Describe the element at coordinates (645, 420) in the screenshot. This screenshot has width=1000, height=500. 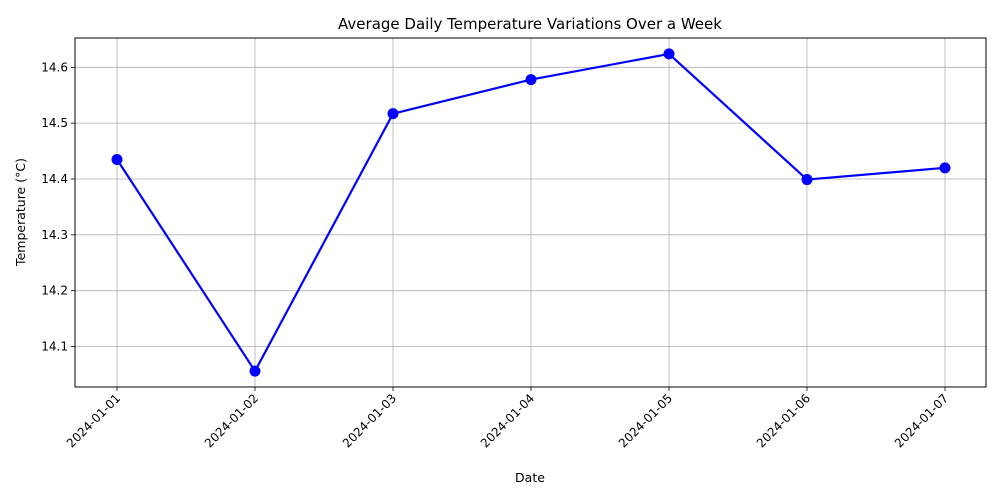
I see `x-tick-label: 2024-01-05` at that location.